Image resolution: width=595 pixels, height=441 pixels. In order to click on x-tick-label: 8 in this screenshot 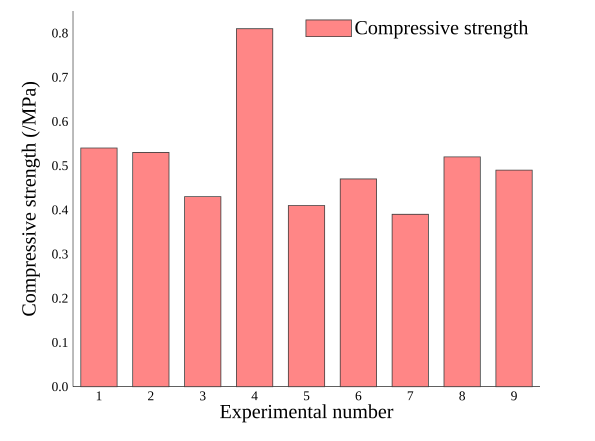, I will do `click(462, 395)`.